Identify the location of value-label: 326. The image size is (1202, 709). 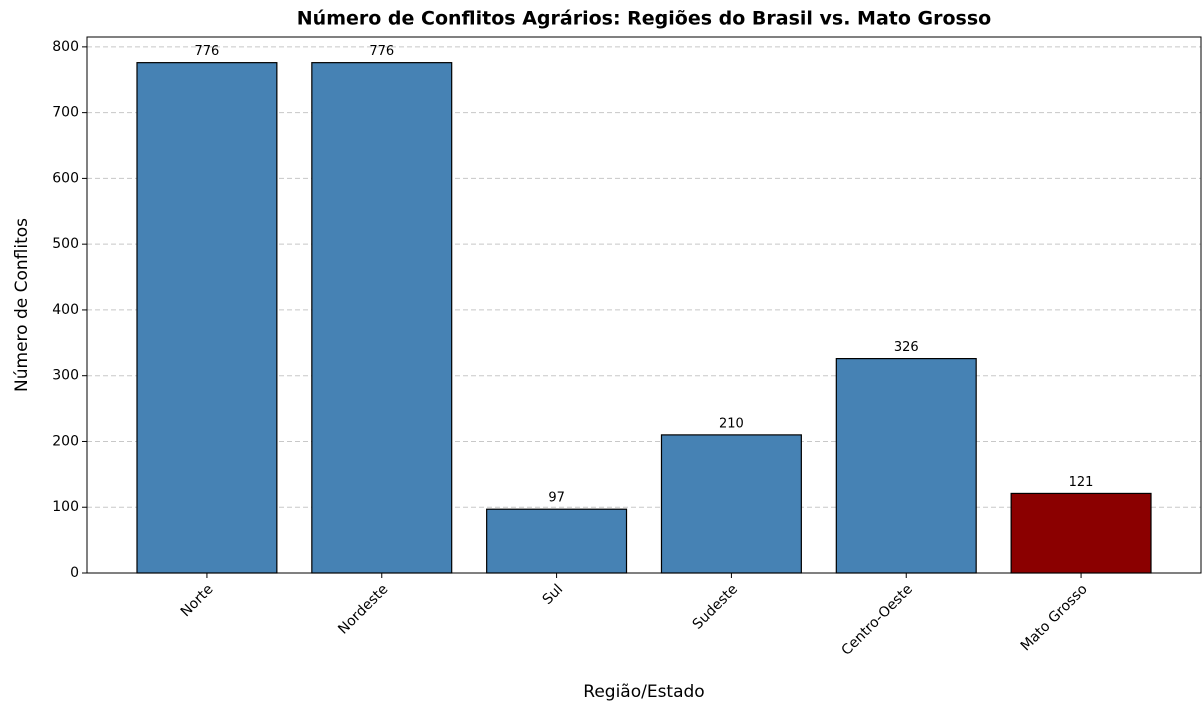
(906, 347).